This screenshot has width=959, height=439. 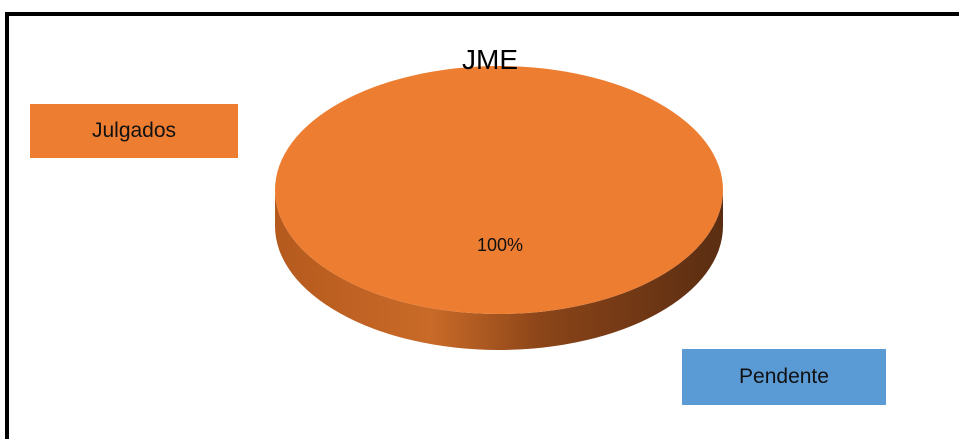 I want to click on legend-label-julgados: Julgados, so click(x=134, y=130).